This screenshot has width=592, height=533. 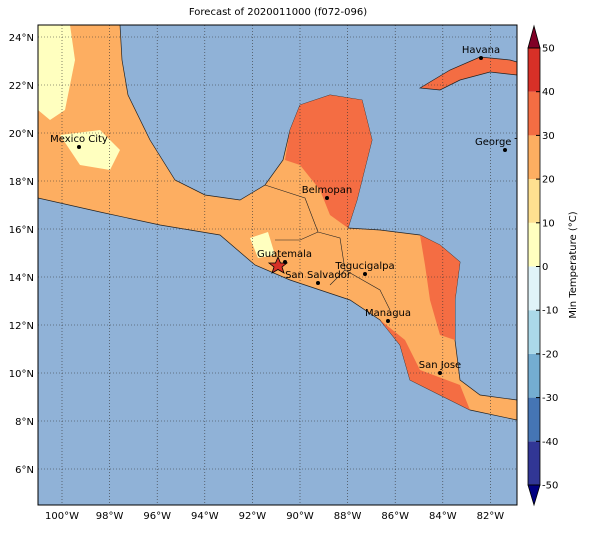 What do you see at coordinates (24, 422) in the screenshot?
I see `lat-label: 8°N` at bounding box center [24, 422].